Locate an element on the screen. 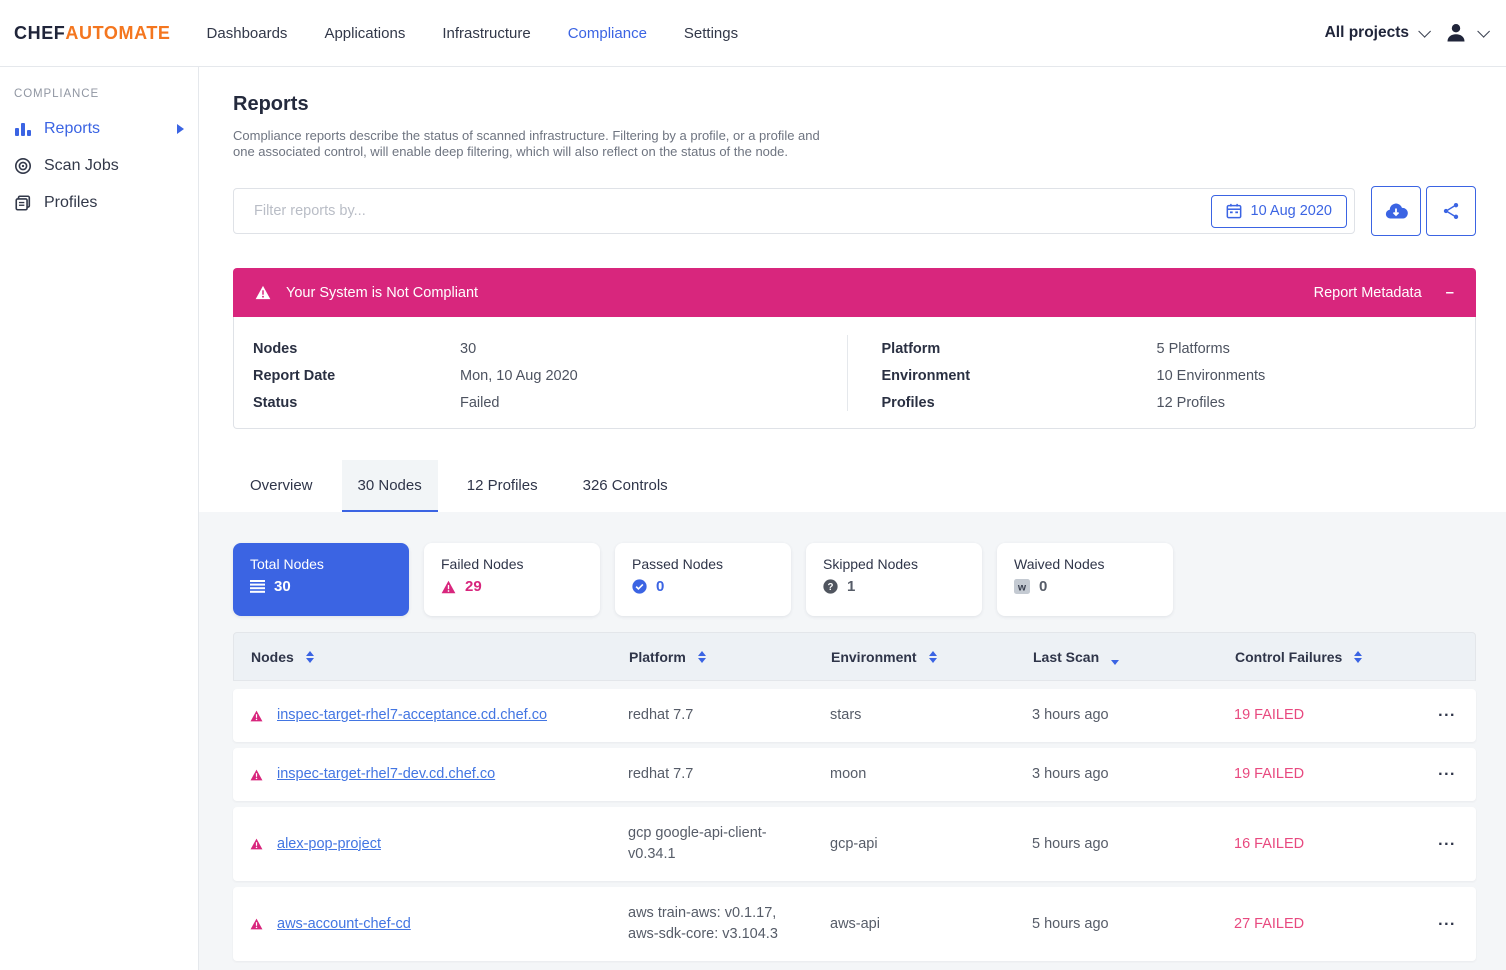  metadata-row: Environment 10 Environments is located at coordinates (1073, 376).